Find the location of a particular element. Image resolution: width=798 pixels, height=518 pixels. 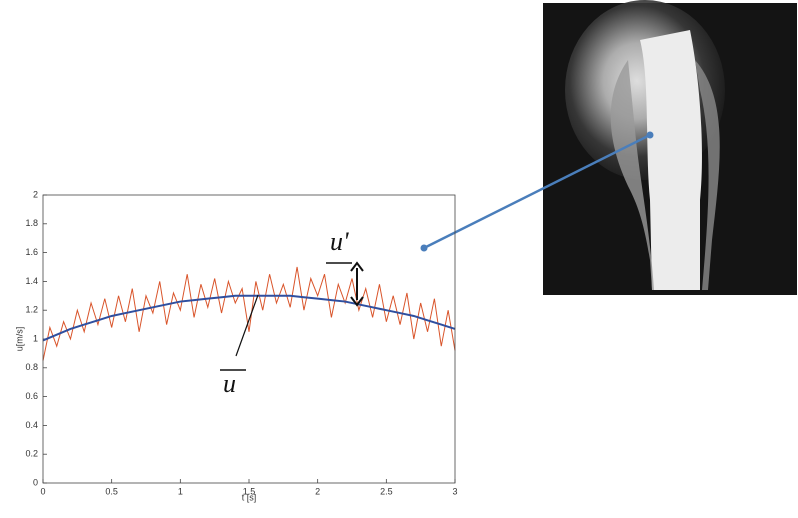

y-tick-label: 1.8 is located at coordinates (31, 223).